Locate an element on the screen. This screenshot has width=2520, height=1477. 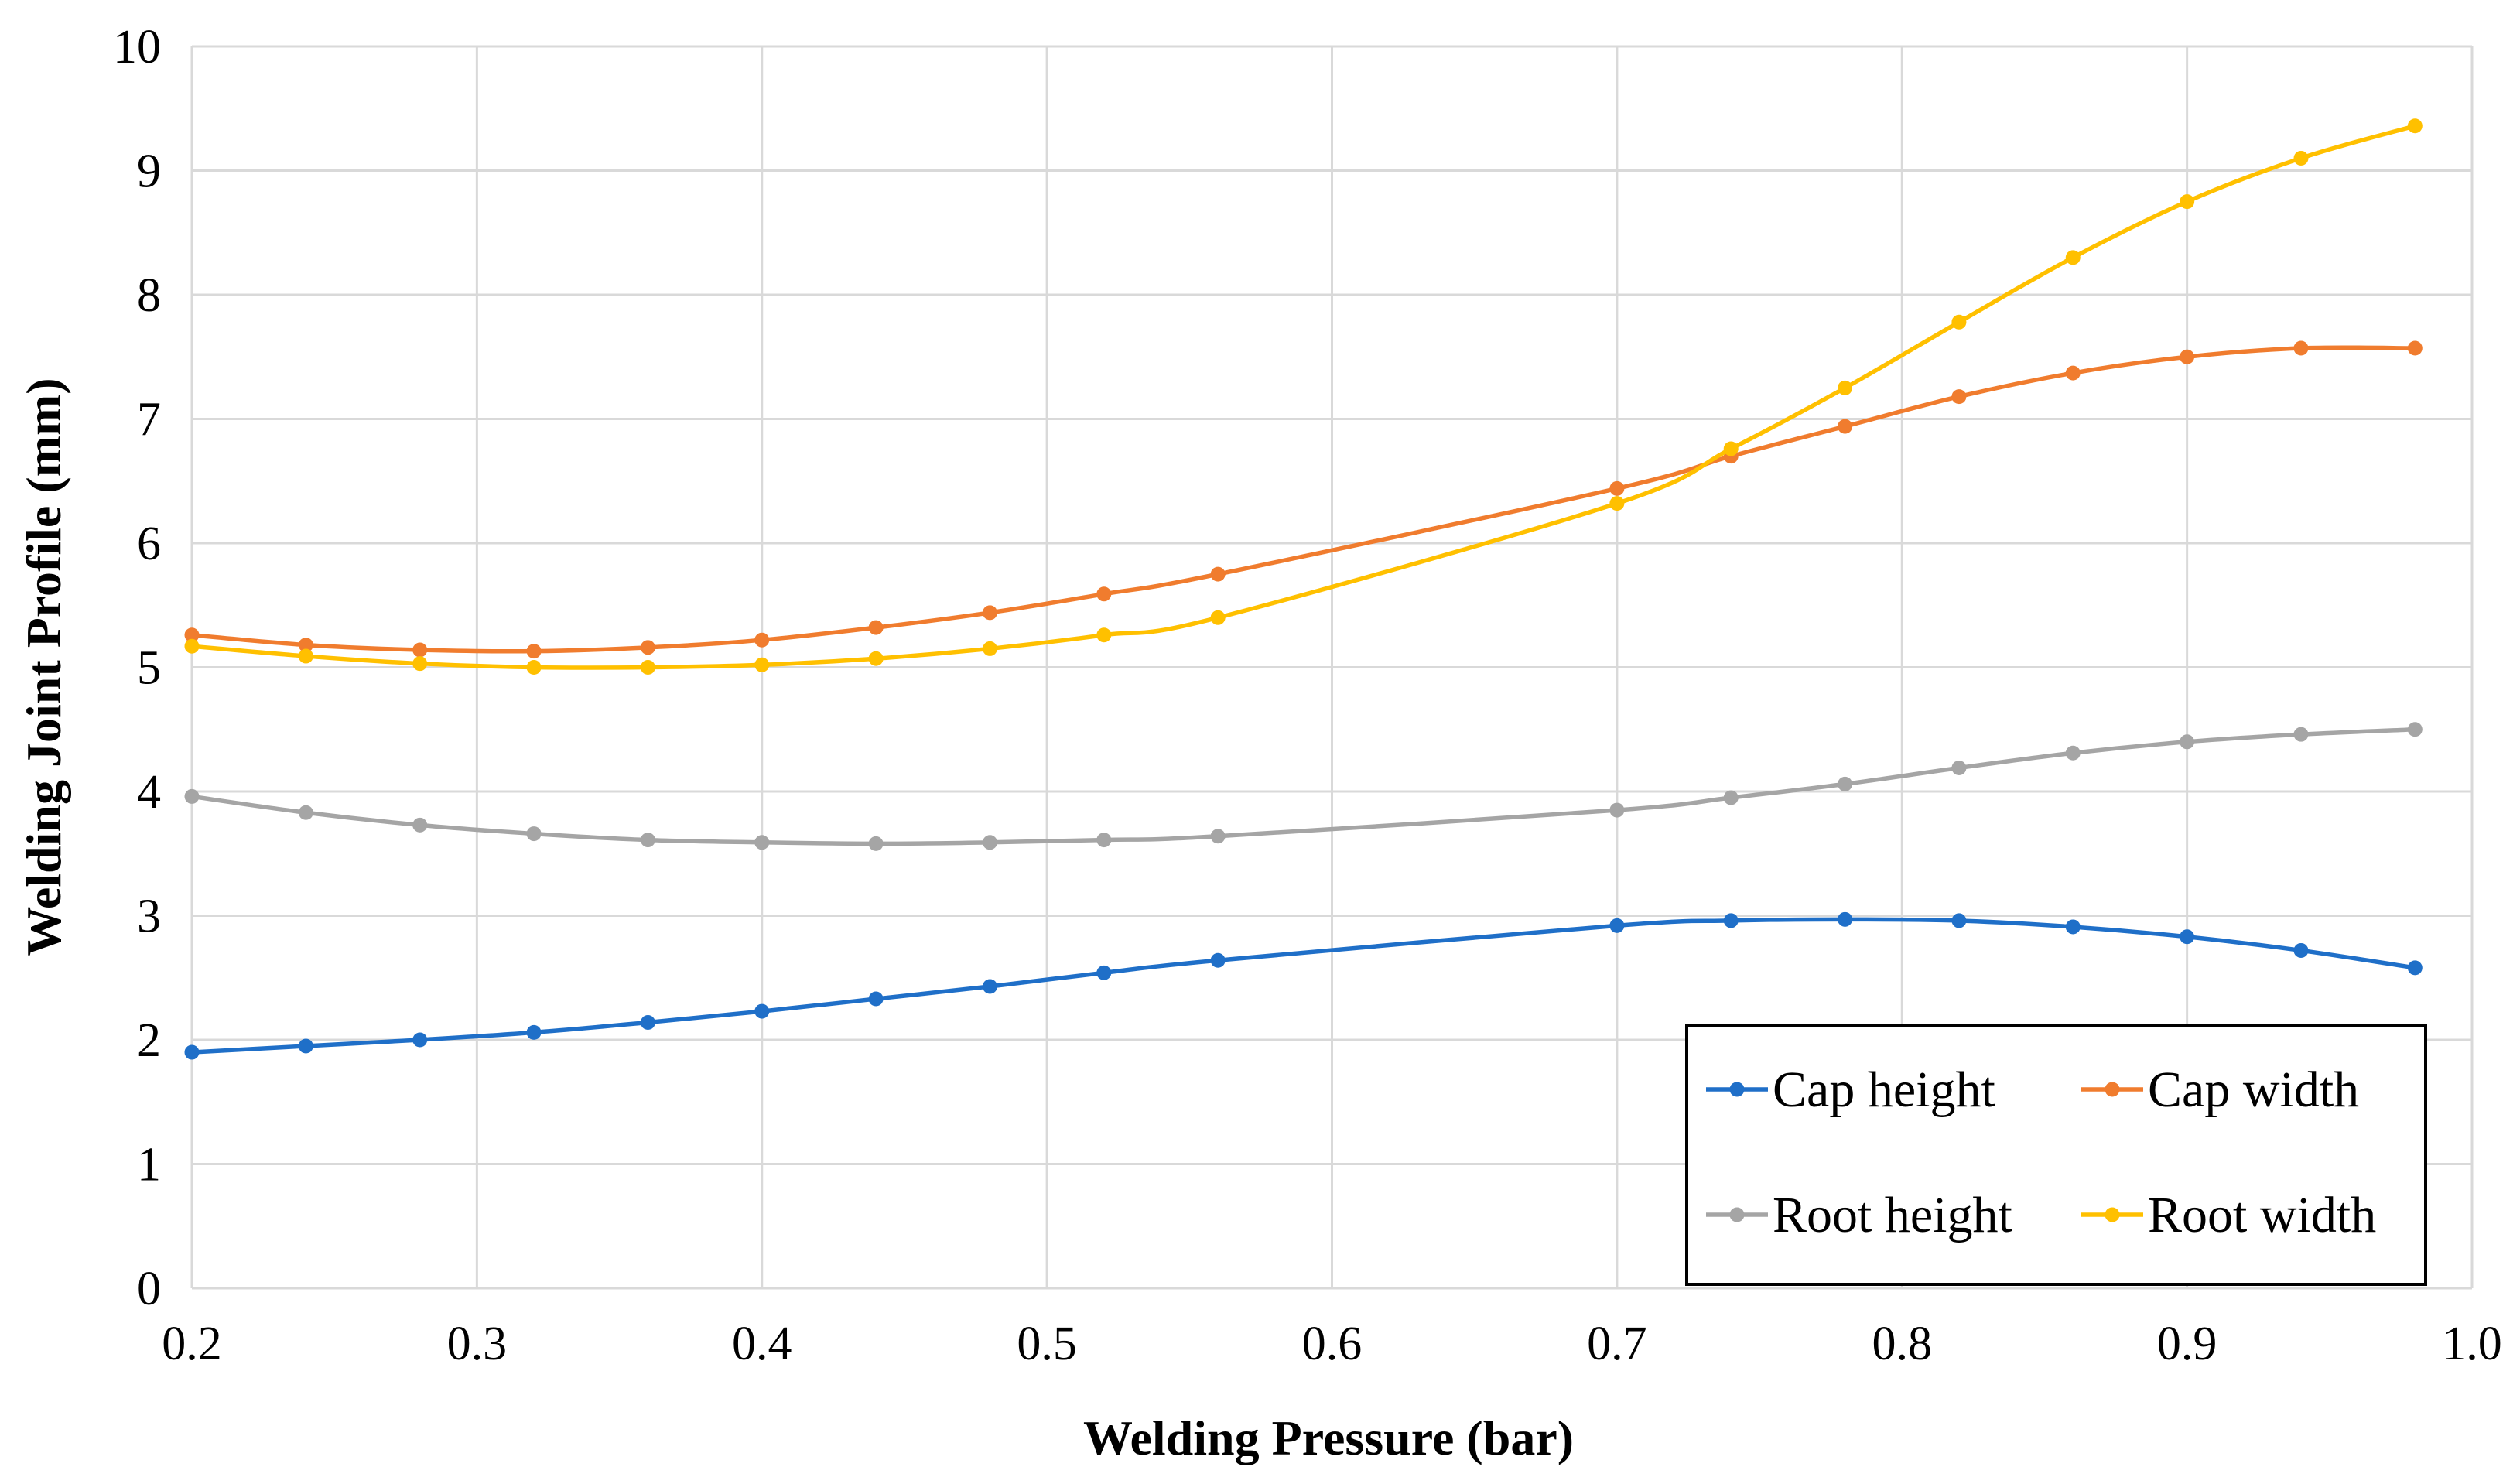
y-tick-label: 5 is located at coordinates (149, 669).